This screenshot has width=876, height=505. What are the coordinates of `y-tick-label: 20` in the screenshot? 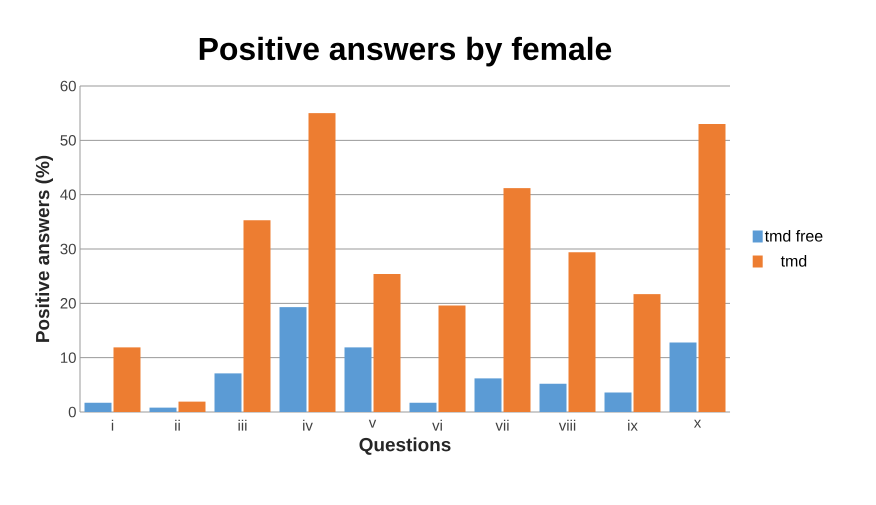 It's located at (68, 303).